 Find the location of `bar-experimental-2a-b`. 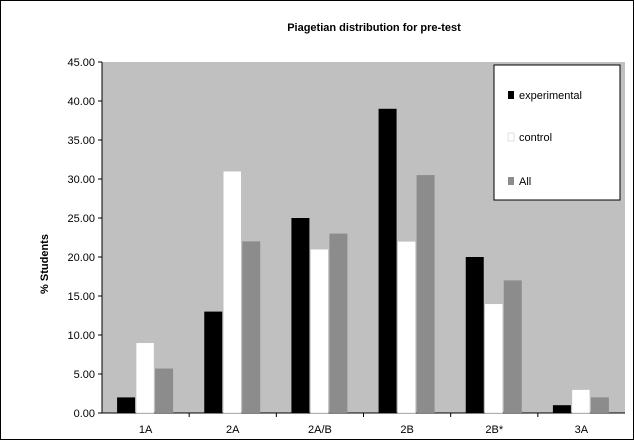

bar-experimental-2a-b is located at coordinates (300, 315).